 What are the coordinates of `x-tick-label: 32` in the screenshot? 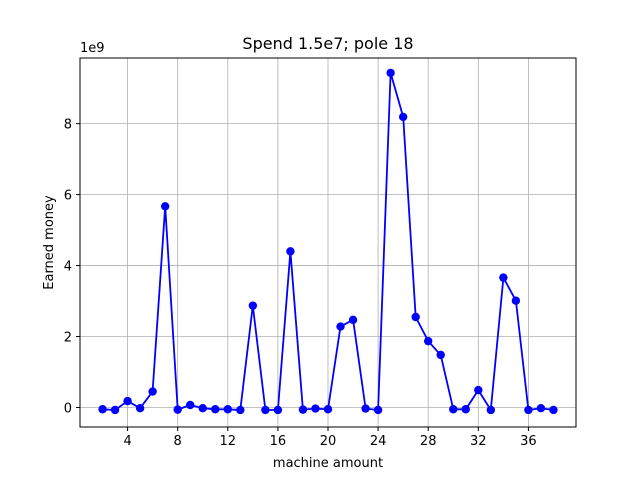 It's located at (478, 441).